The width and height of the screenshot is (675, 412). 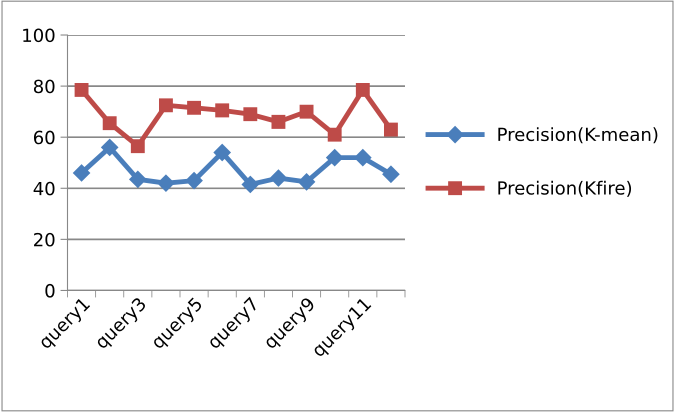 I want to click on y-tick-label: 20, so click(x=44, y=239).